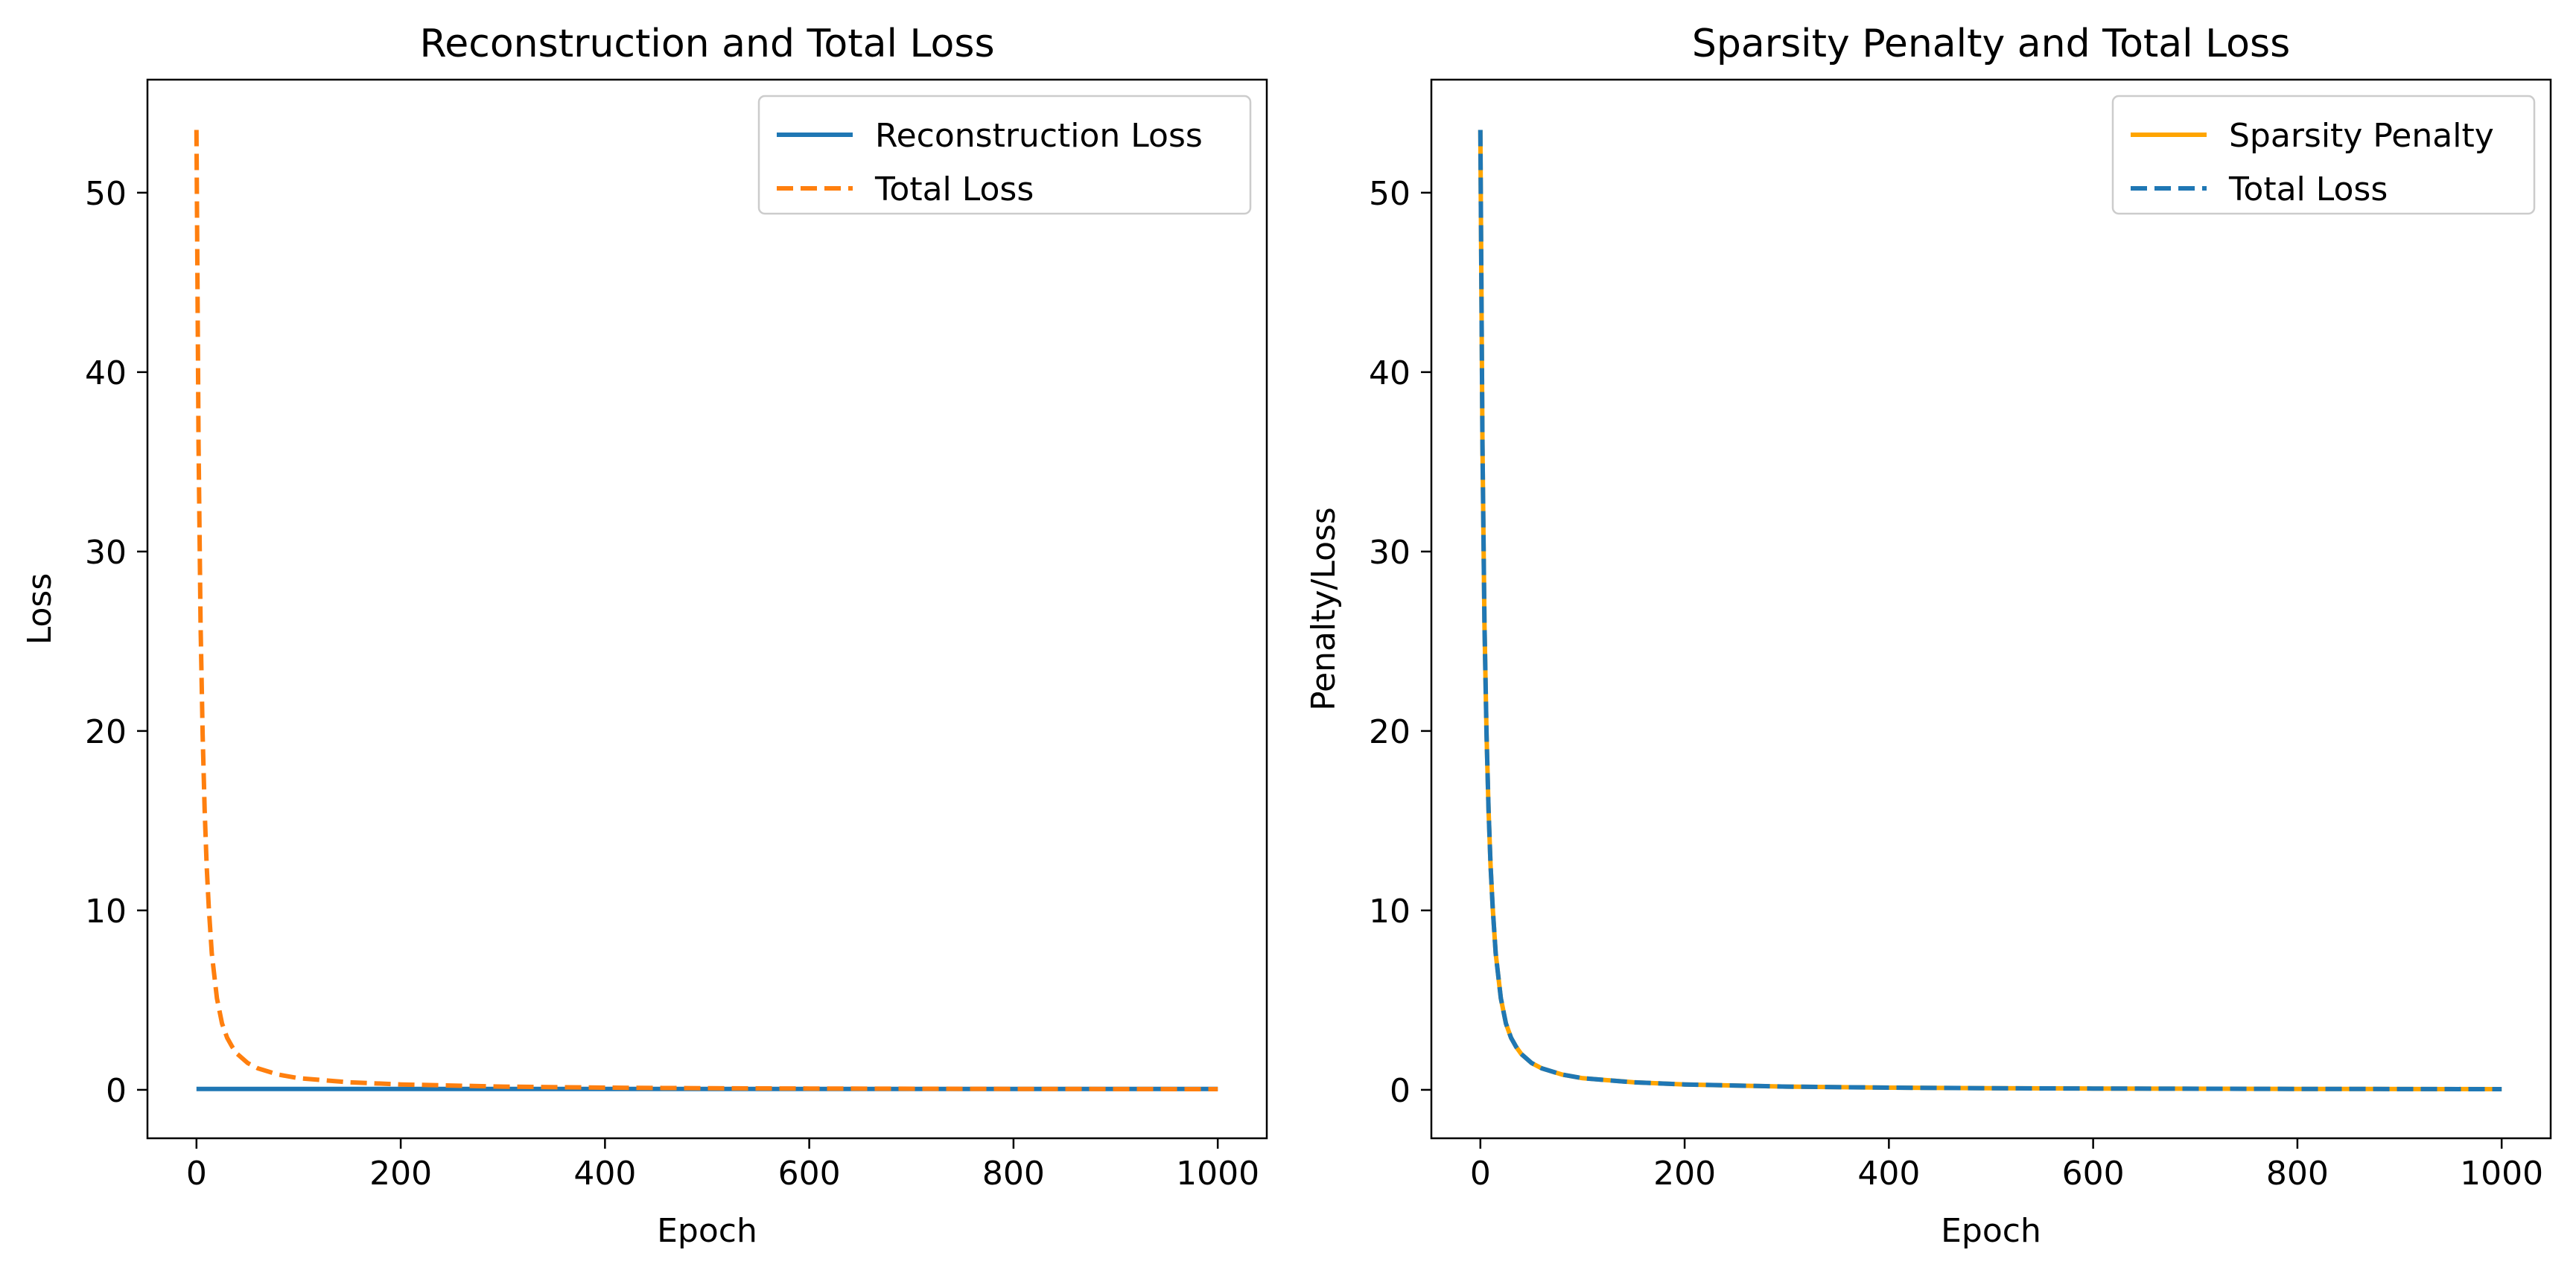 The width and height of the screenshot is (2576, 1276). Describe the element at coordinates (706, 44) in the screenshot. I see `chart-title: Reconstruction and Total Loss` at that location.